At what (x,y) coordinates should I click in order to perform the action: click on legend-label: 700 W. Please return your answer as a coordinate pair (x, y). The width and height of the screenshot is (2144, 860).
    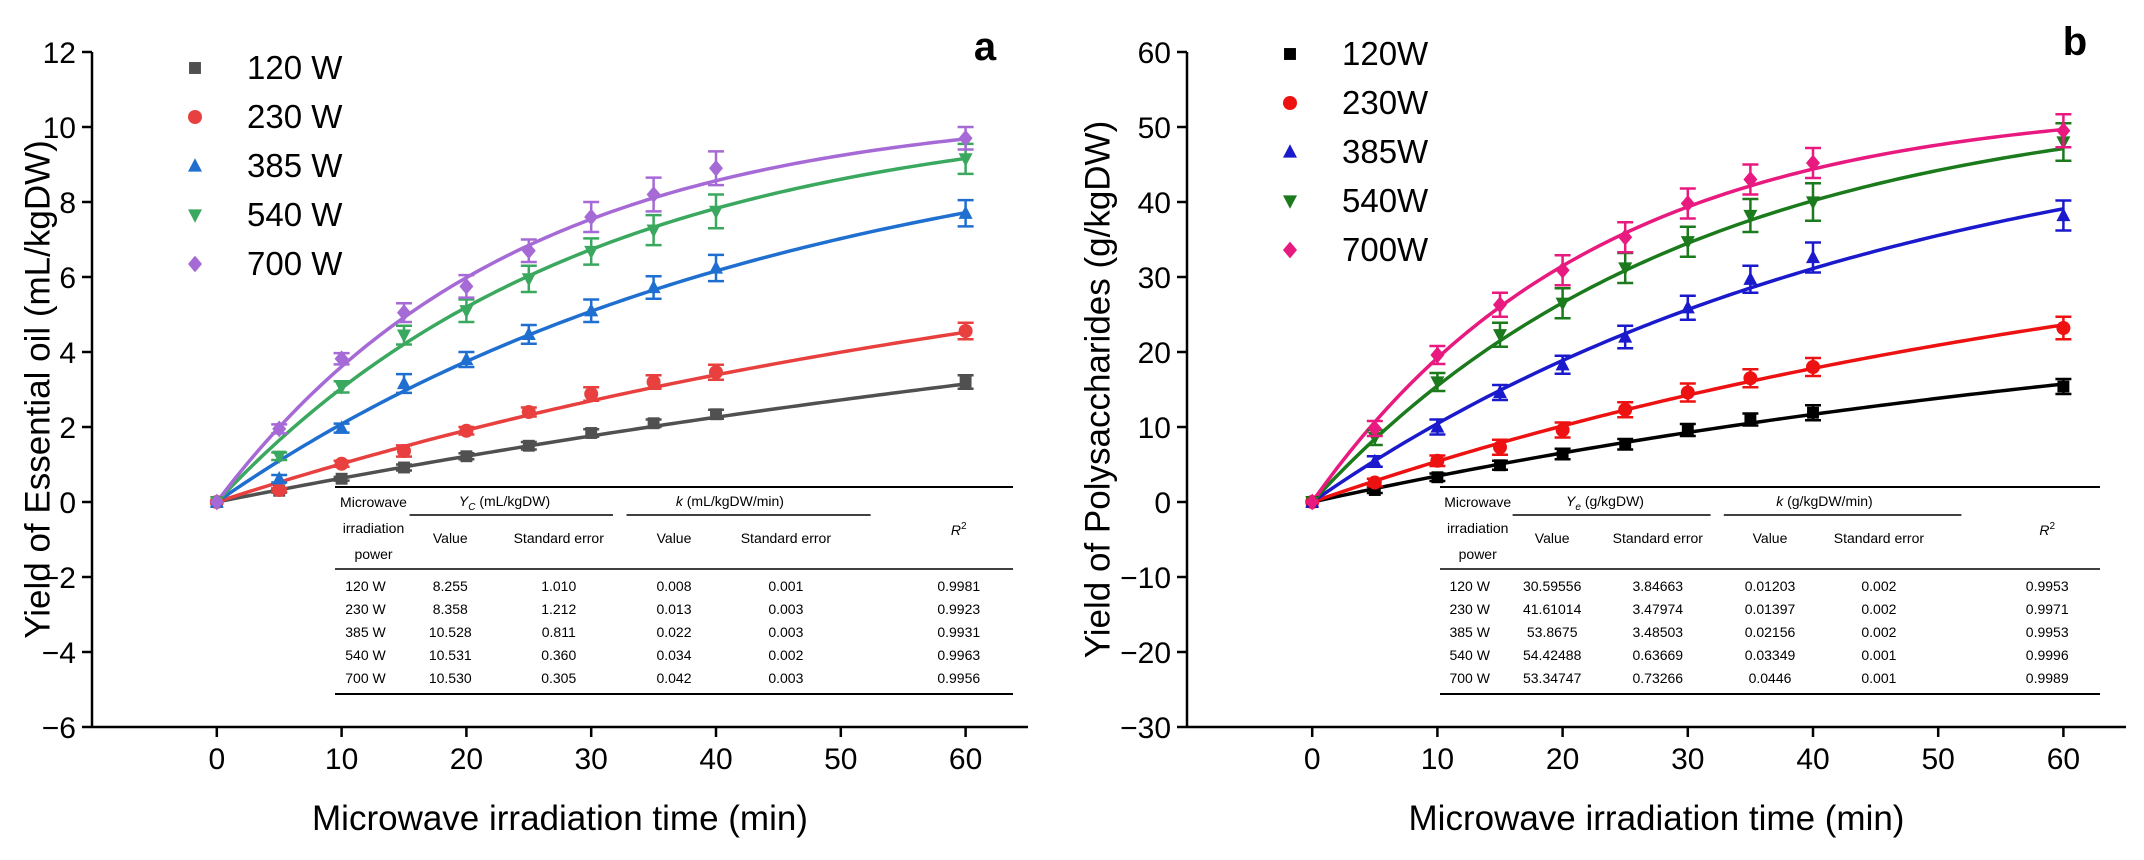
    Looking at the image, I should click on (295, 263).